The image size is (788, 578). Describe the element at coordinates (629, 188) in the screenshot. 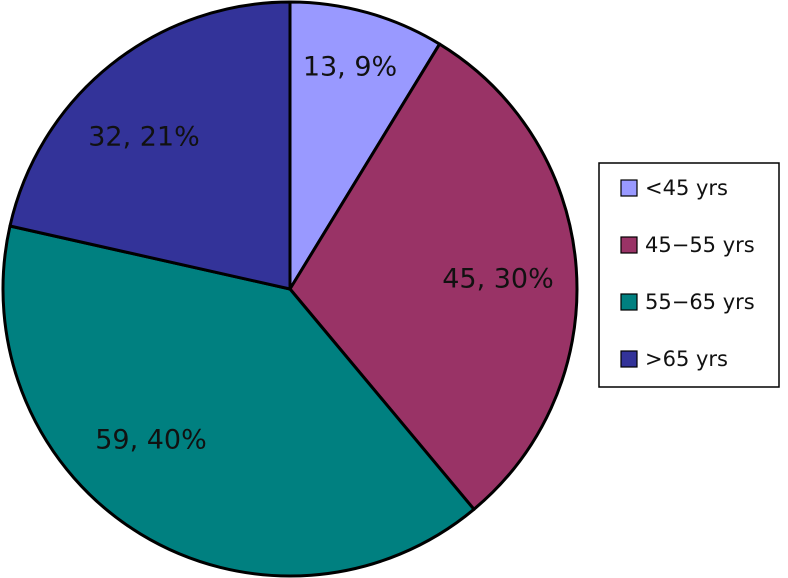

I see `legend-swatch-under-45-yrs` at that location.